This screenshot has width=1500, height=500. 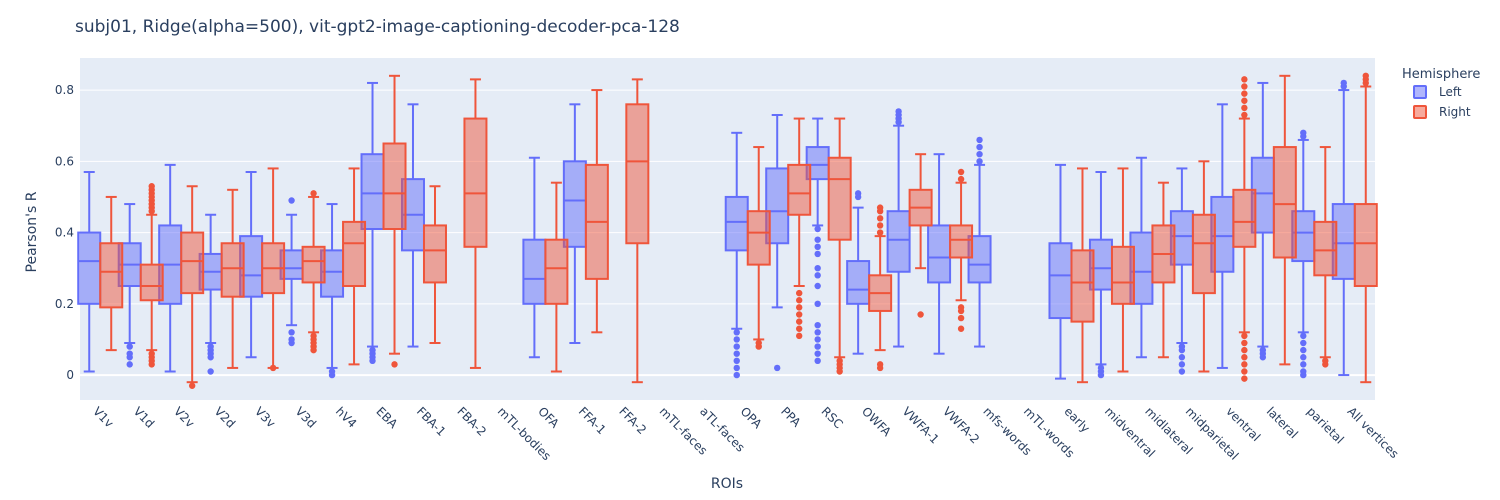 I want to click on y-tick-label: 0.4, so click(x=64, y=233).